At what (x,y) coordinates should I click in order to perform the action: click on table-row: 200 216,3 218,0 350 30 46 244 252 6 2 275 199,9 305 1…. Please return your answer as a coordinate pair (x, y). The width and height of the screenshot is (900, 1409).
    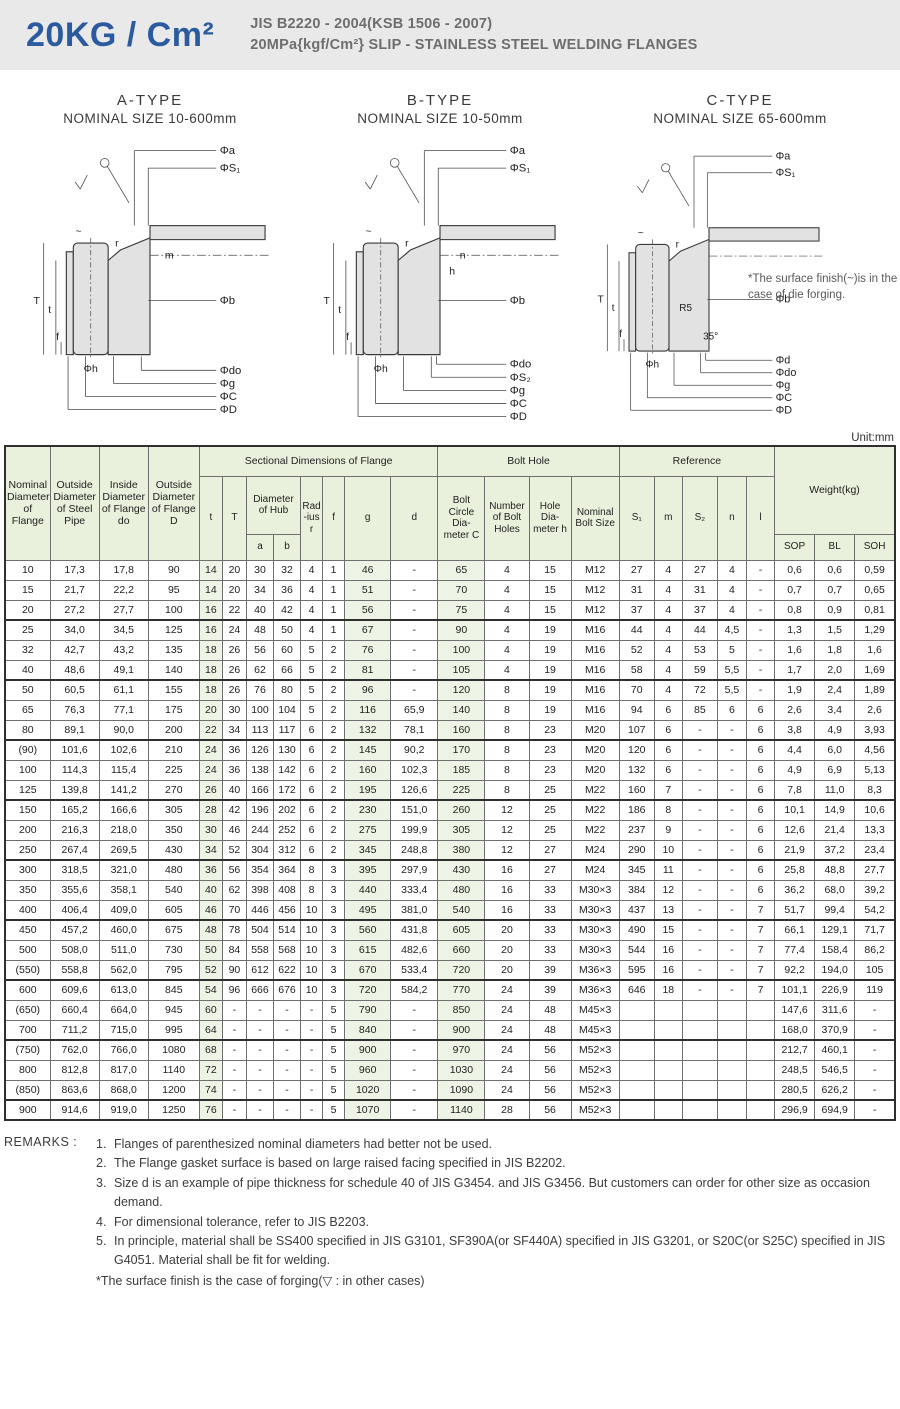
    Looking at the image, I should click on (450, 830).